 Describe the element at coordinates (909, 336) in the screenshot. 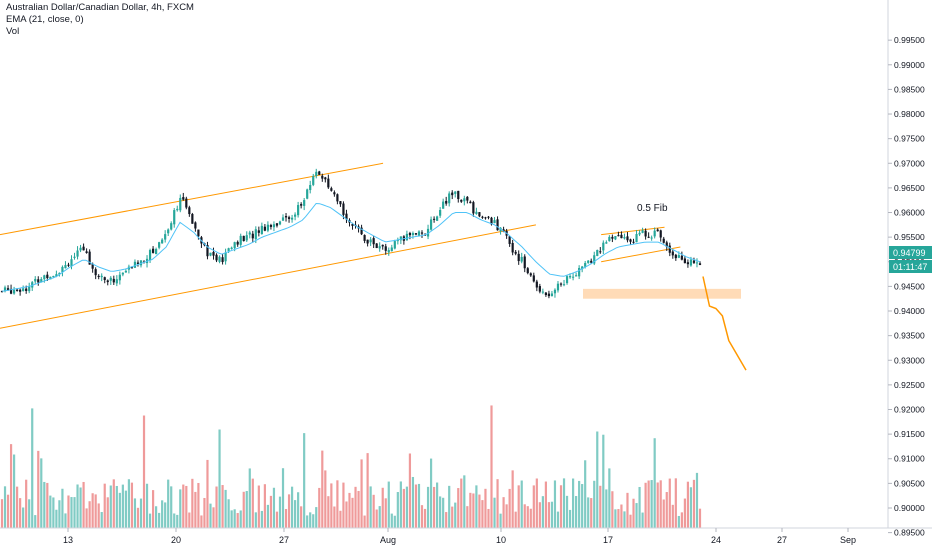

I see `y-tick-label: 0.93500` at that location.